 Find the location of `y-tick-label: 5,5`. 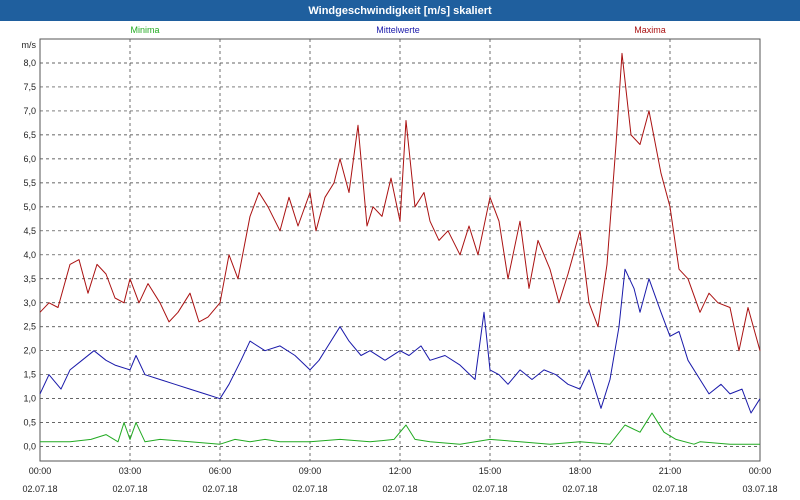

y-tick-label: 5,5 is located at coordinates (29, 183).